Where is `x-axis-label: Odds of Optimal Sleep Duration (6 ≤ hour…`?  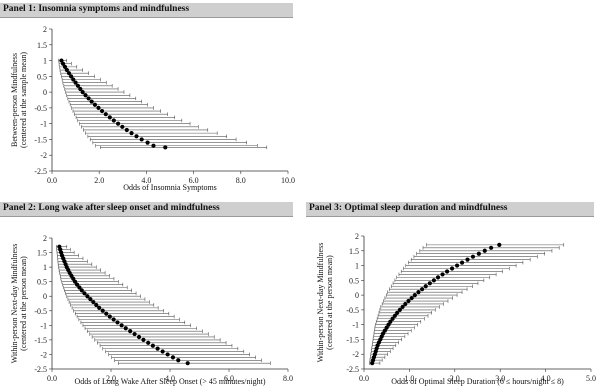 x-axis-label: Odds of Optimal Sleep Duration (6 ≤ hour… is located at coordinates (477, 381).